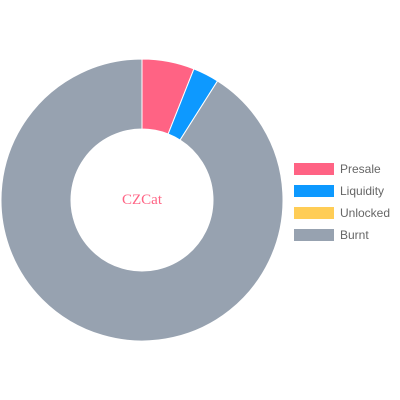 The image size is (400, 400). I want to click on legend-item-unlocked: Unlocked, so click(342, 213).